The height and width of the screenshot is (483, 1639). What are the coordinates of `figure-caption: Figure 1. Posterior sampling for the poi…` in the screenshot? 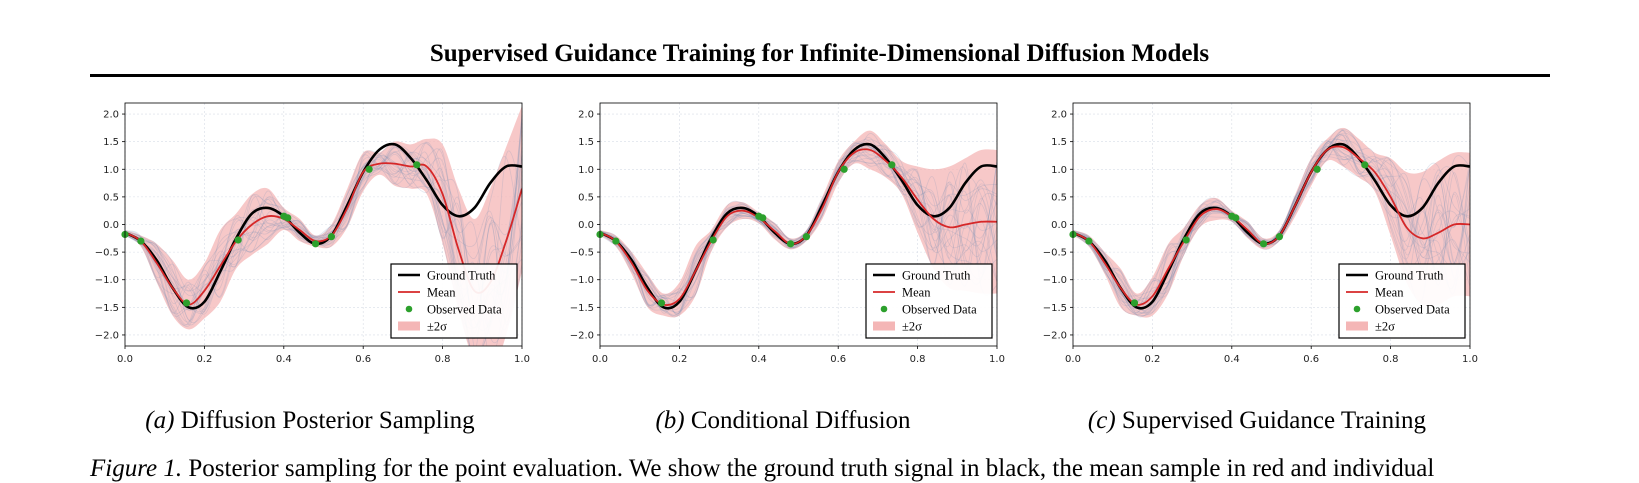 It's located at (825, 469).